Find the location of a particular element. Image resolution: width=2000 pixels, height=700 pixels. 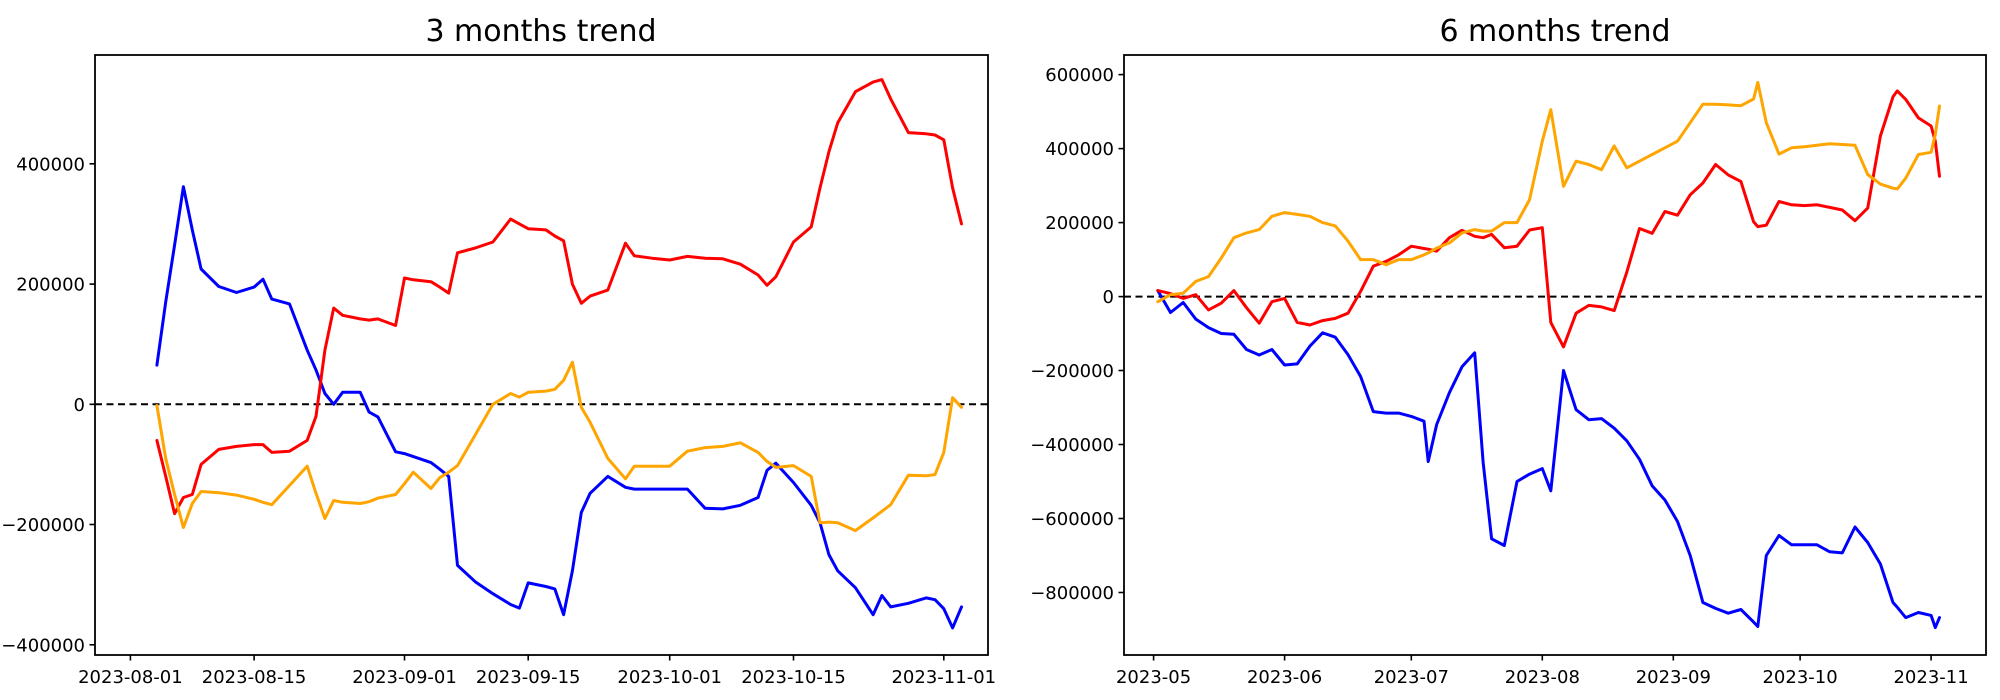

x-tick-label: 2023-11-01 is located at coordinates (943, 677).